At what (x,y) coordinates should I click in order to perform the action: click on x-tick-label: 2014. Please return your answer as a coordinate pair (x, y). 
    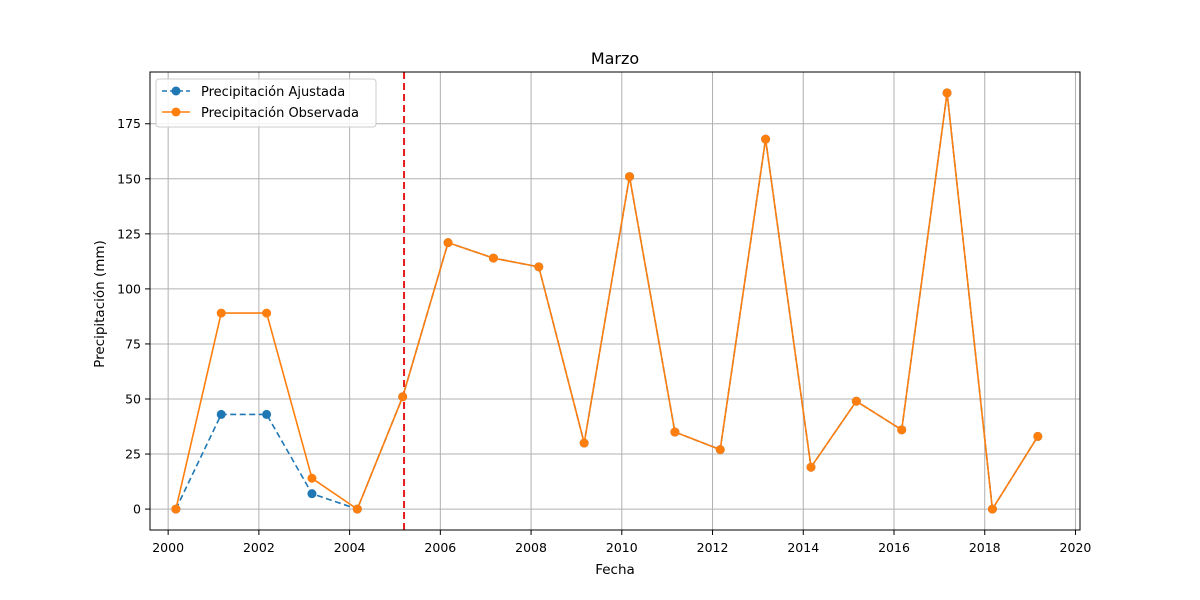
    Looking at the image, I should click on (803, 547).